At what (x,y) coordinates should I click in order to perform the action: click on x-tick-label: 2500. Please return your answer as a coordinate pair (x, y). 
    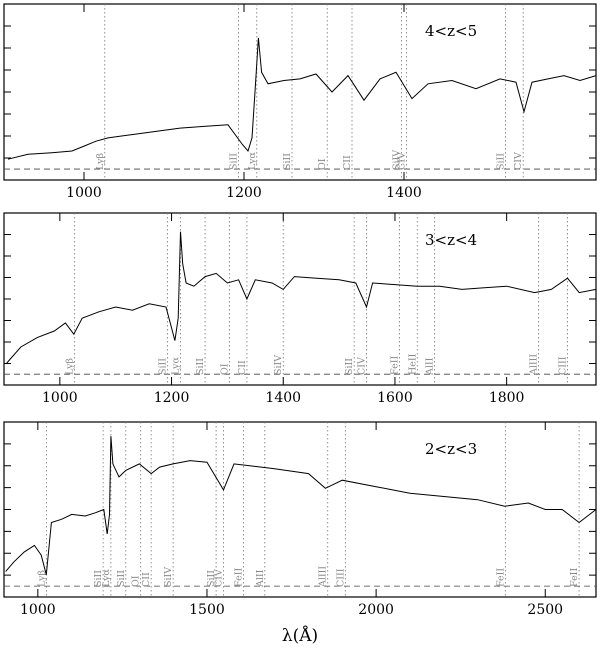
    Looking at the image, I should click on (545, 610).